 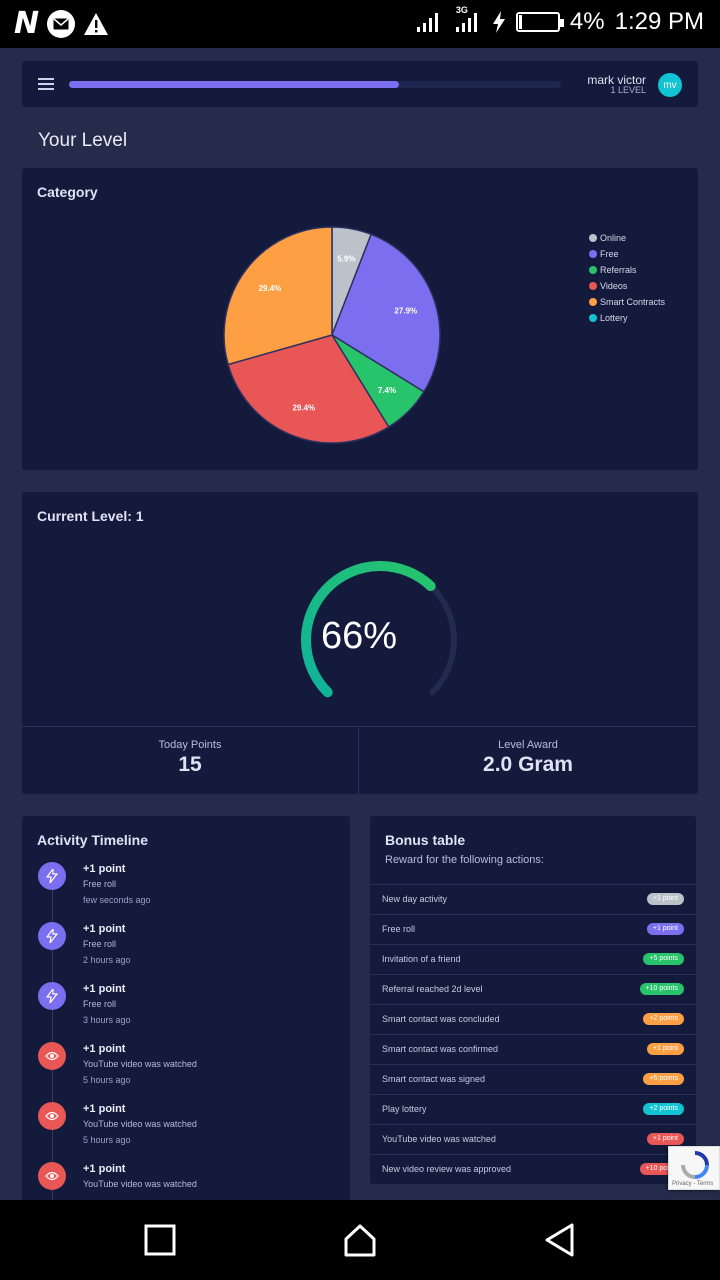 What do you see at coordinates (533, 989) in the screenshot?
I see `bonus-row: Referral reached 2d level +10 points` at bounding box center [533, 989].